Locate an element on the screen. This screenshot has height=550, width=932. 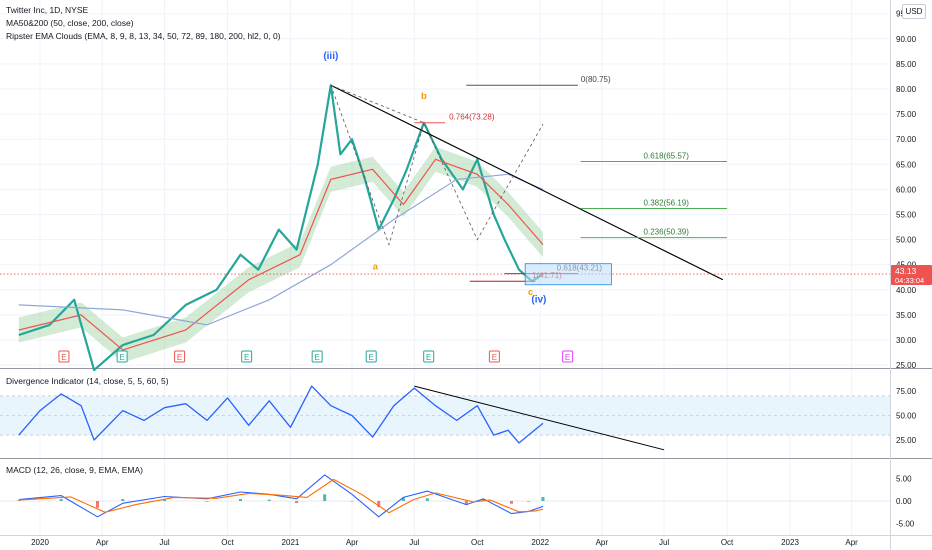
wave-label: a is located at coordinates (376, 267).